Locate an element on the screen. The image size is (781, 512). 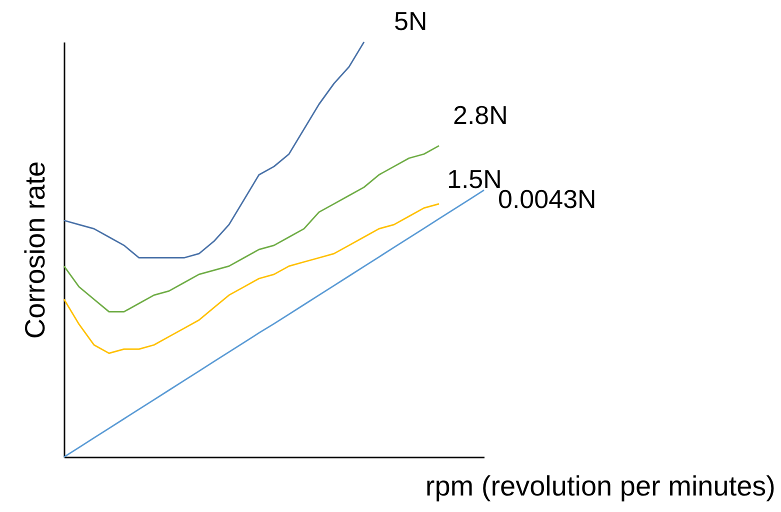
series-label: 5N is located at coordinates (411, 21).